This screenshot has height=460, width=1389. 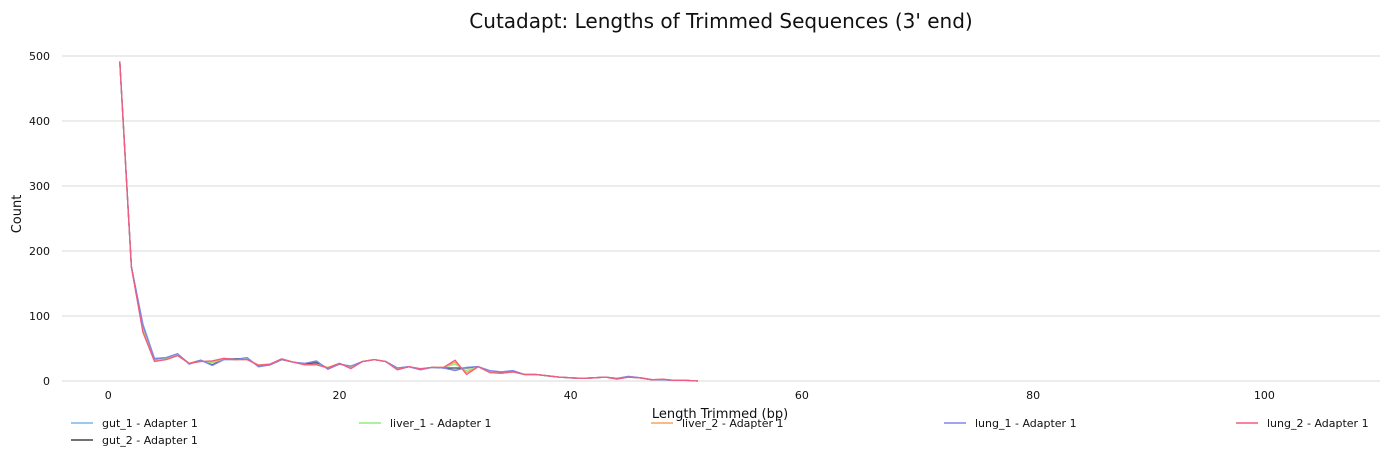 I want to click on legend-label: lung_1 - Adapter 1, so click(x=1026, y=423).